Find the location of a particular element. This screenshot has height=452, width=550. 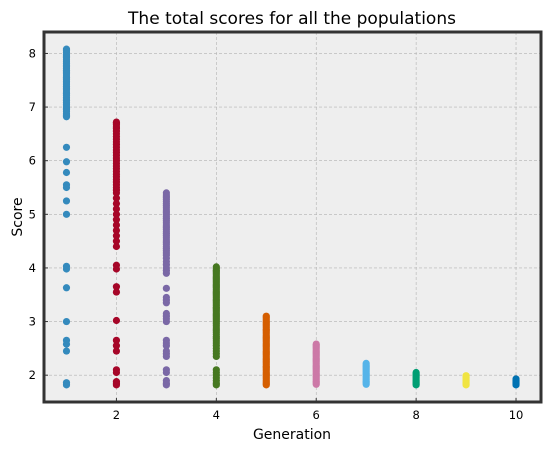

x-tick-label: 8 is located at coordinates (415, 415).